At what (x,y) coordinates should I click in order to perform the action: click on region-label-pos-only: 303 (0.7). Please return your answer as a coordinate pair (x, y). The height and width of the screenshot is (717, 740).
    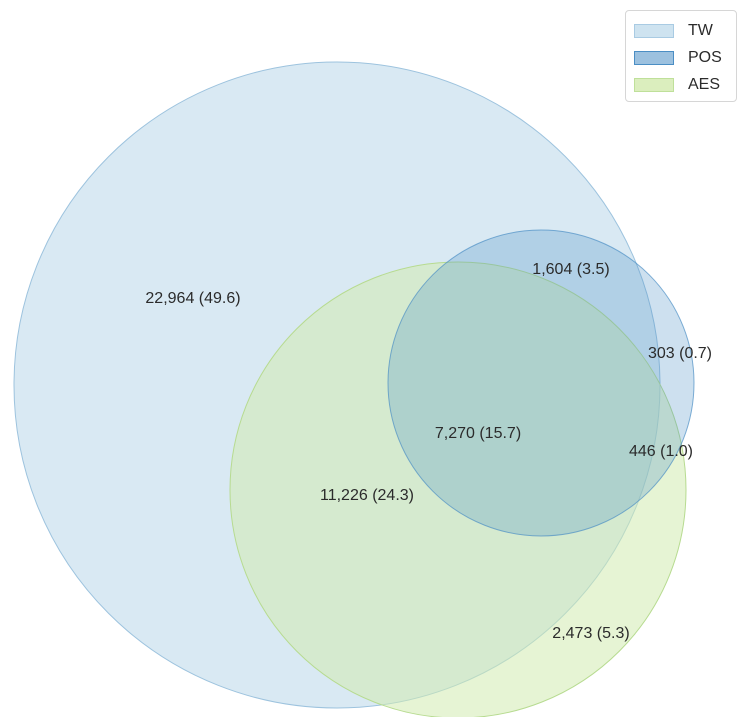
    Looking at the image, I should click on (680, 353).